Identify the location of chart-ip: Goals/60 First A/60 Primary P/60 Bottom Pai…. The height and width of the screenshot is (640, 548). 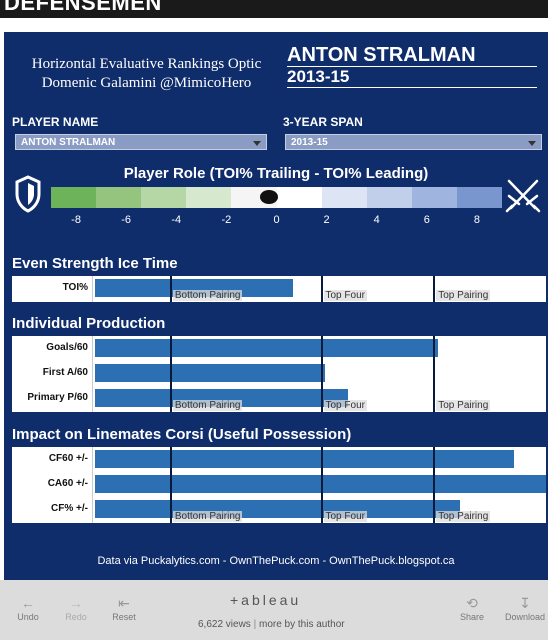
(279, 374).